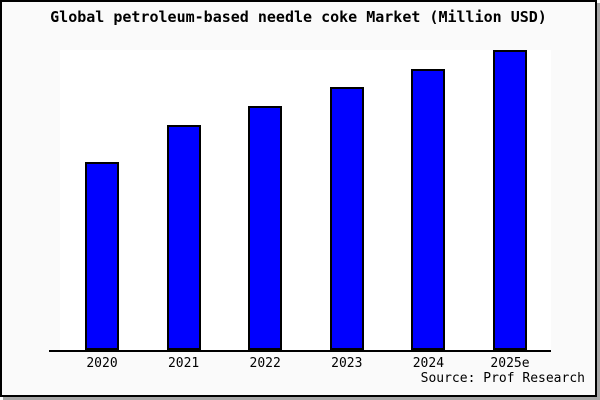 The width and height of the screenshot is (600, 400). I want to click on x-tick-label-2020: 2020, so click(102, 363).